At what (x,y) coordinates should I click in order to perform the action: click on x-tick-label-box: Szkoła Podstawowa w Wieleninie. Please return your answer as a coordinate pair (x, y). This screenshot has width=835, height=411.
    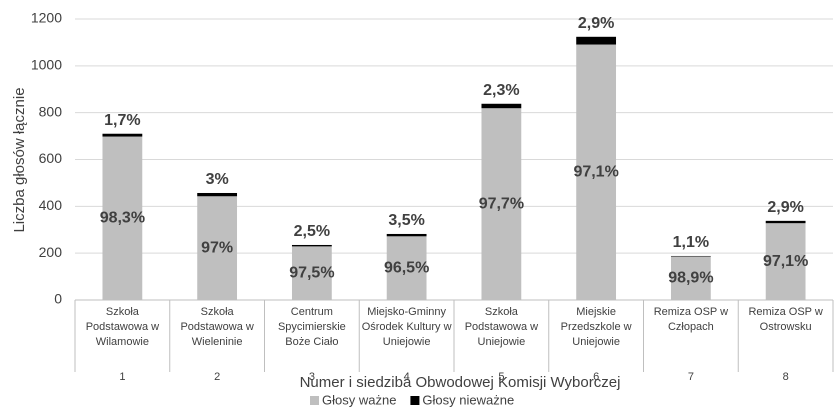
    Looking at the image, I should click on (217, 327).